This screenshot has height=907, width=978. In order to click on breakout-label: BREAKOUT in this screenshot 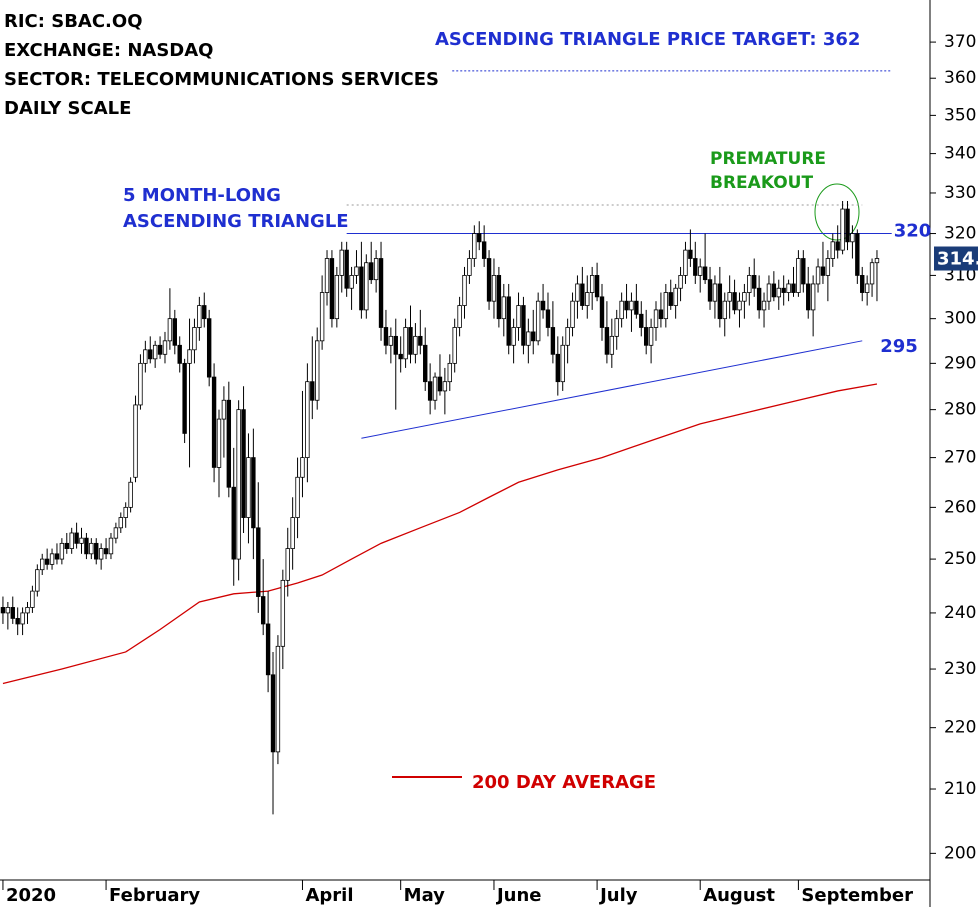, I will do `click(761, 183)`.